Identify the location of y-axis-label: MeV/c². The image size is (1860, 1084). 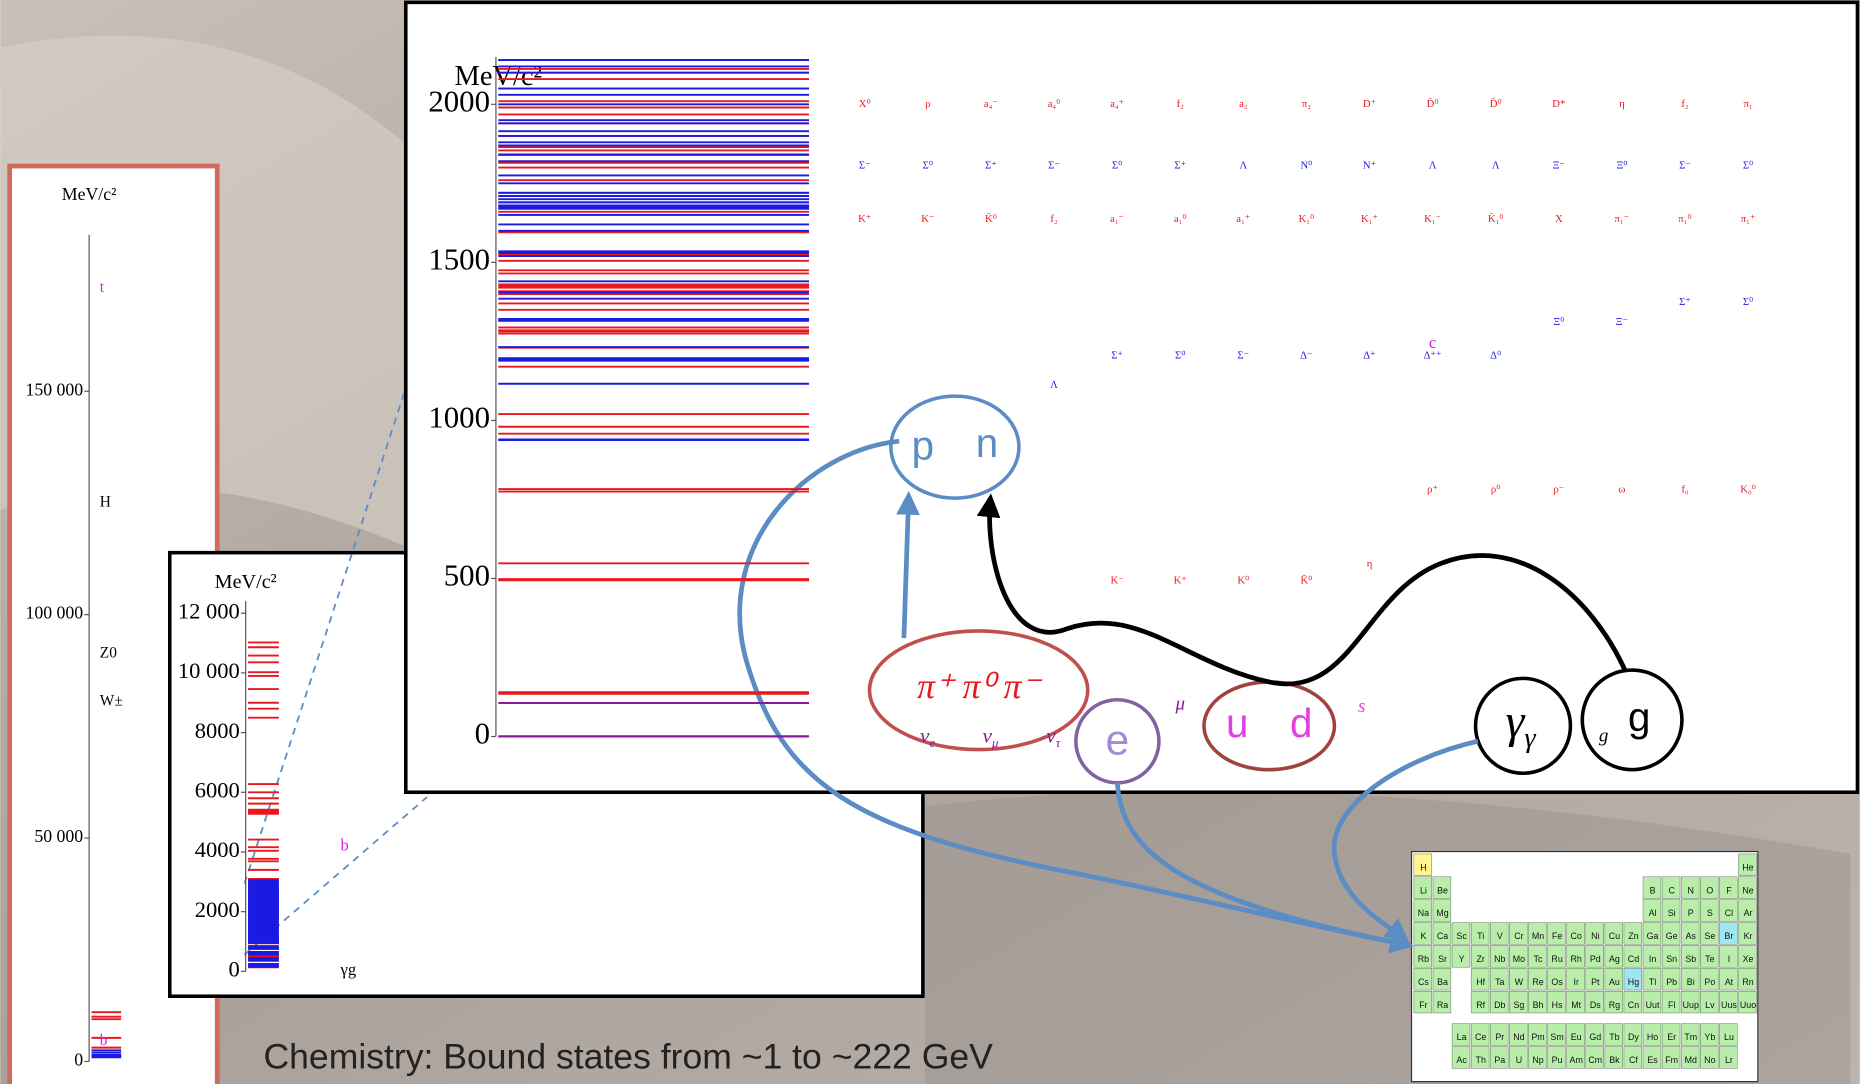
(246, 582).